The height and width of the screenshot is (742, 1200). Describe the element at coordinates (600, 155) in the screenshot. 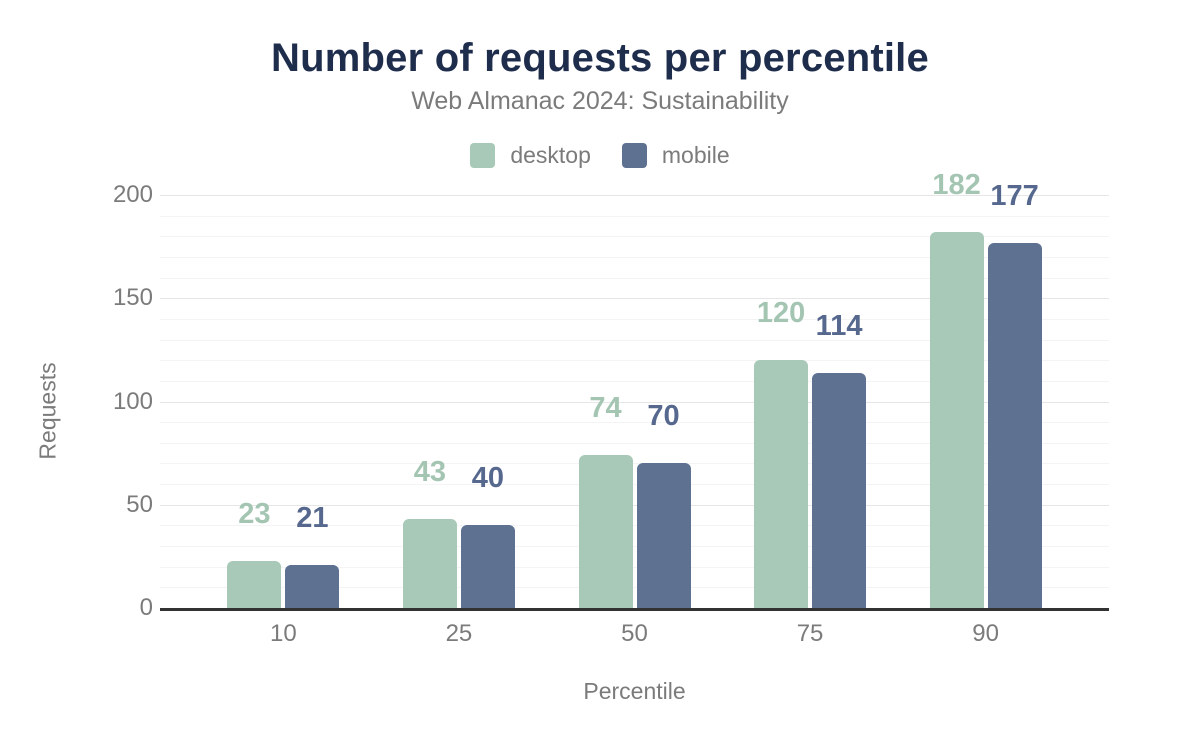

I see `legend: desktop mobile` at that location.